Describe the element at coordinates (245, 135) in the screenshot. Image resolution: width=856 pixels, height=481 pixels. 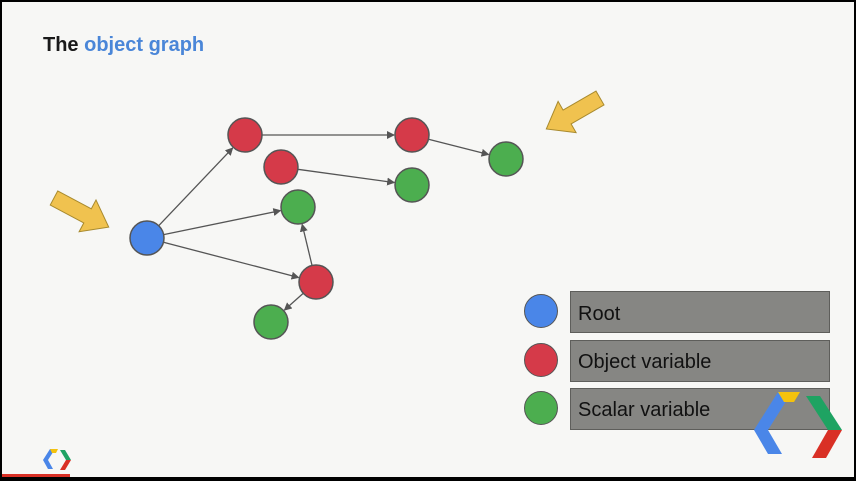
I see `node-obj-top` at that location.